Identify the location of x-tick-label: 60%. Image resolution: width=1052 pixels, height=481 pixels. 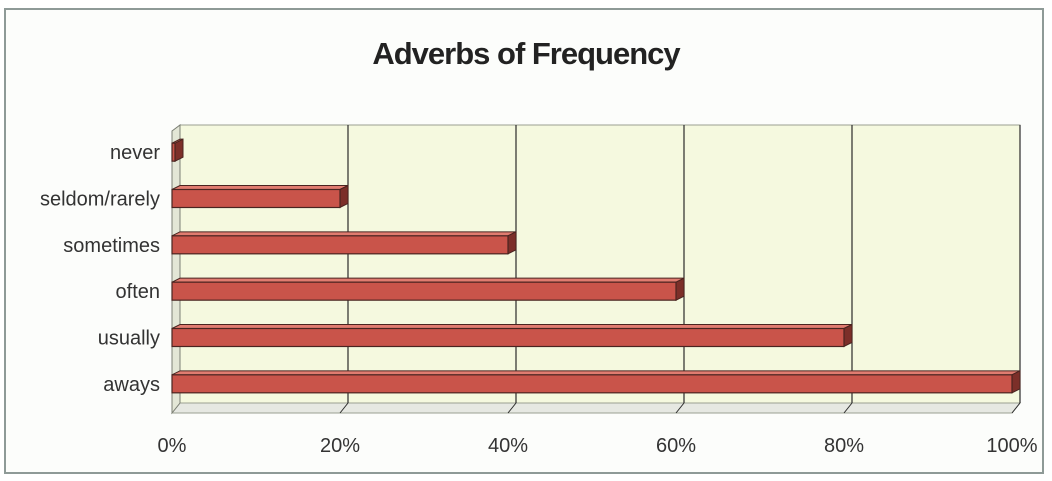
(676, 446).